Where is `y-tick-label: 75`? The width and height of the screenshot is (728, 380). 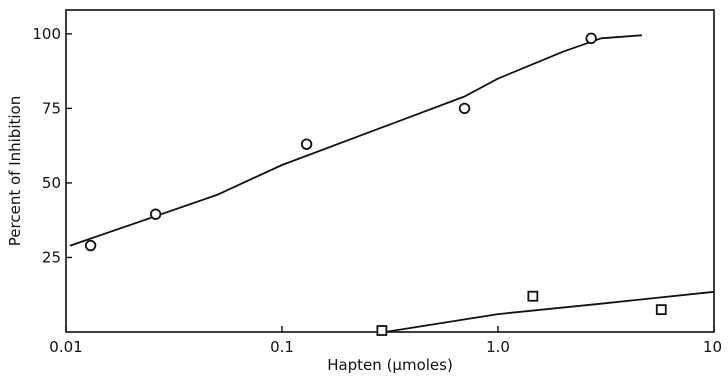
y-tick-label: 75 is located at coordinates (51, 108).